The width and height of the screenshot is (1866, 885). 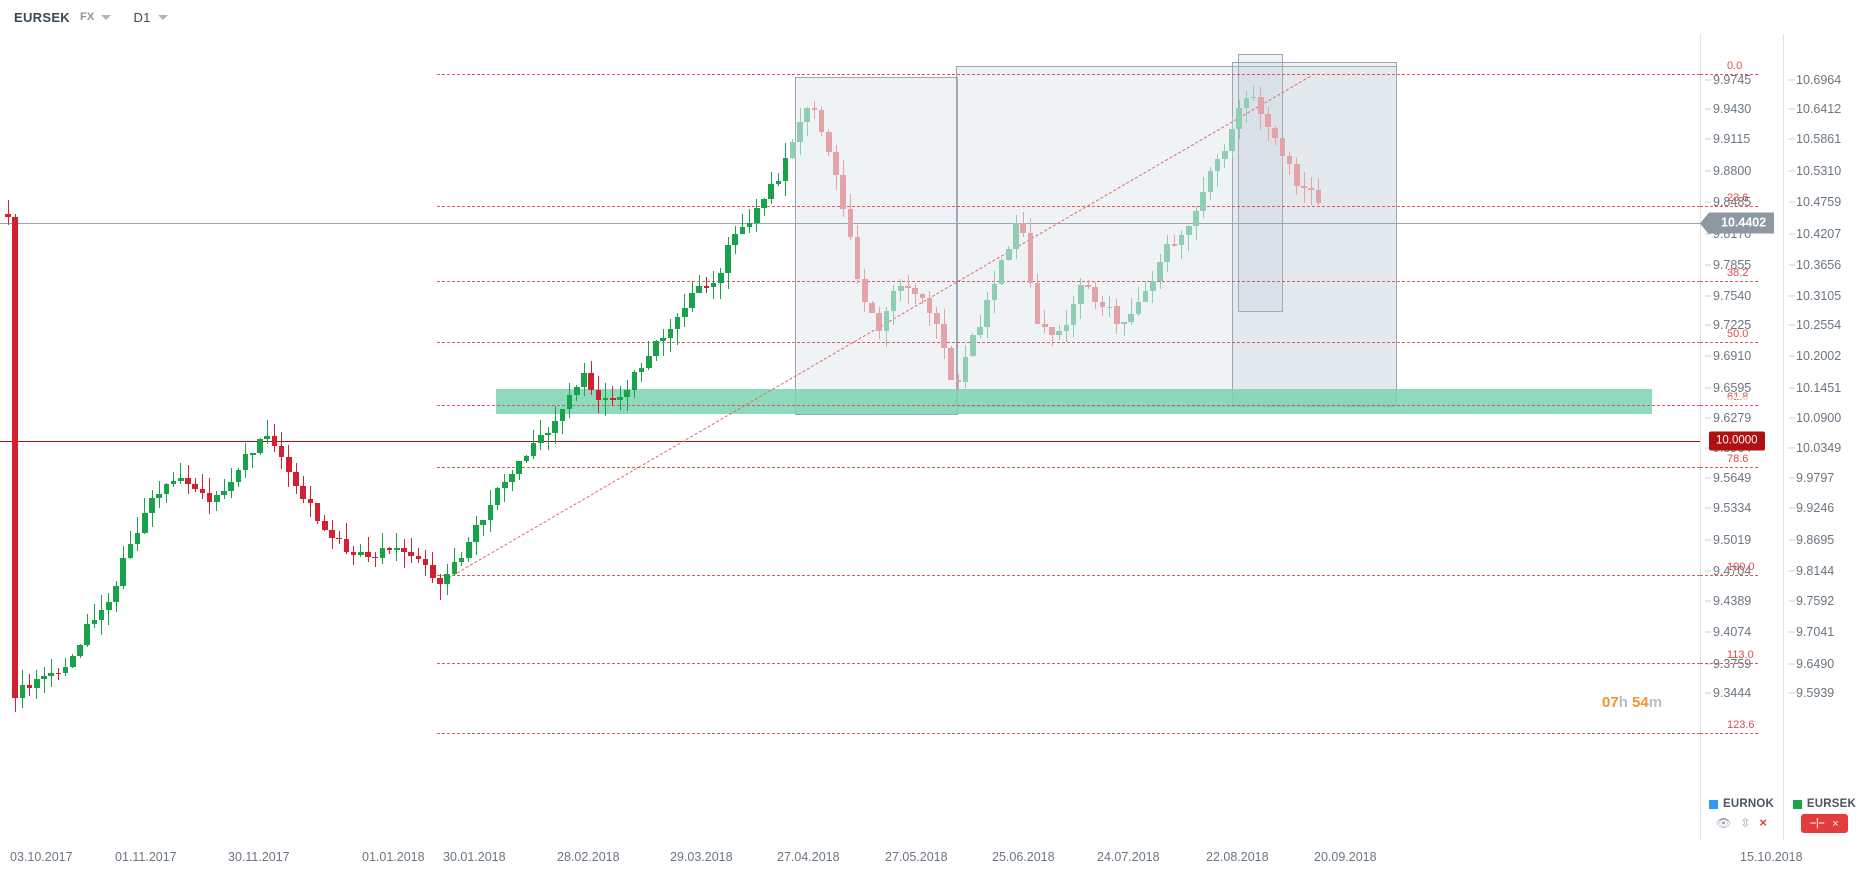 I want to click on price-alert-line-line, so click(x=850, y=441).